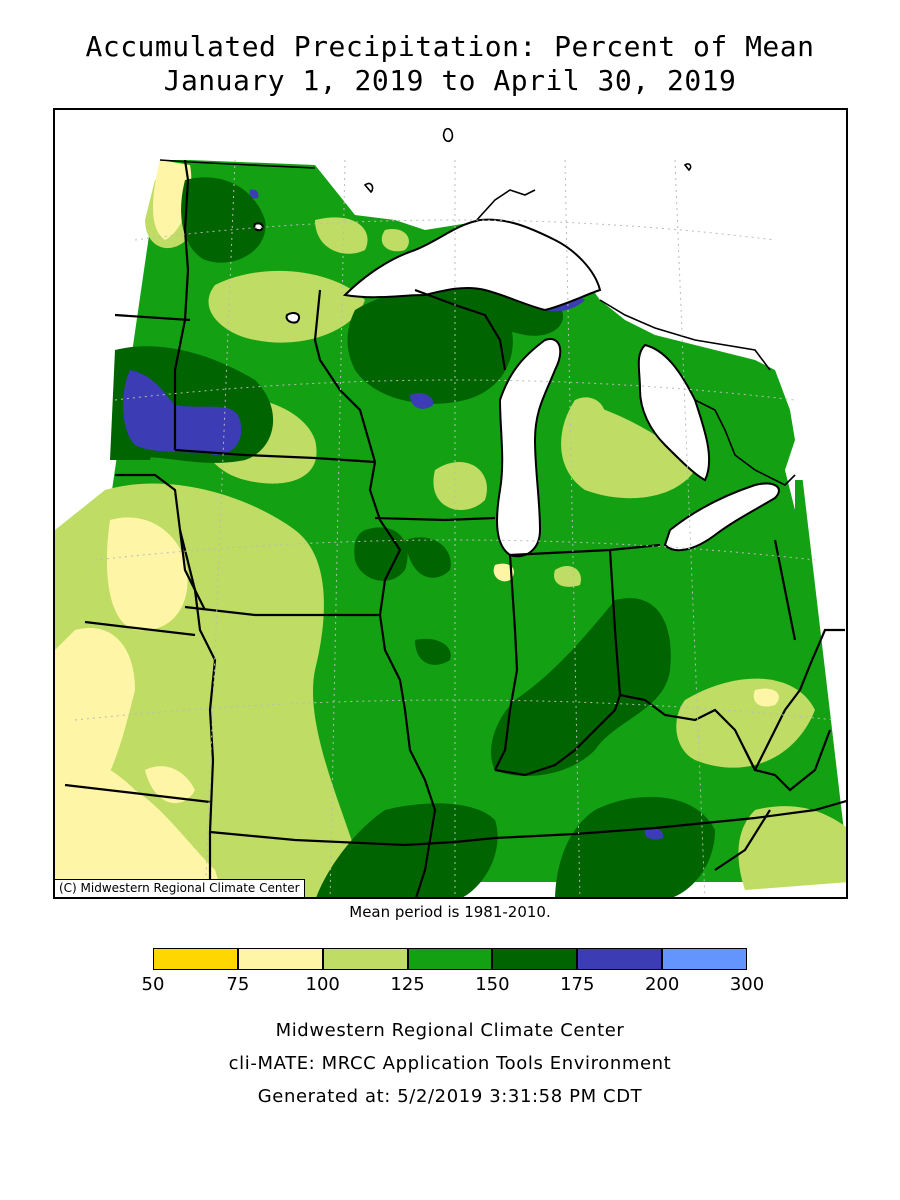  Describe the element at coordinates (180, 888) in the screenshot. I see `copyright-label: (C) Midwestern Regional Climate Center` at that location.